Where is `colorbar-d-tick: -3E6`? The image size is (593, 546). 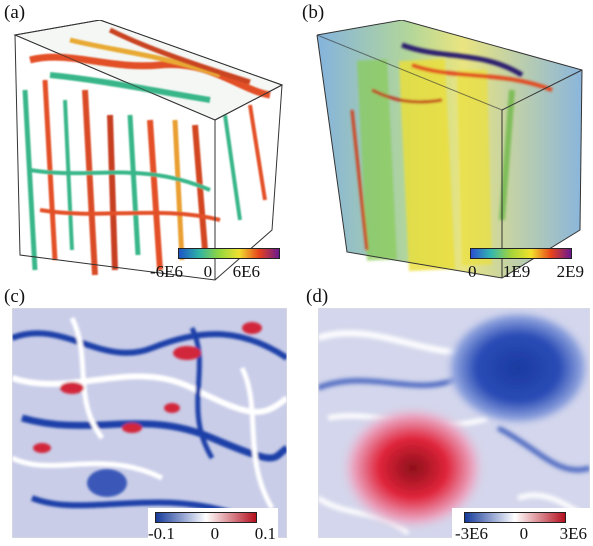
colorbar-d-tick: -3E6 is located at coordinates (472, 533).